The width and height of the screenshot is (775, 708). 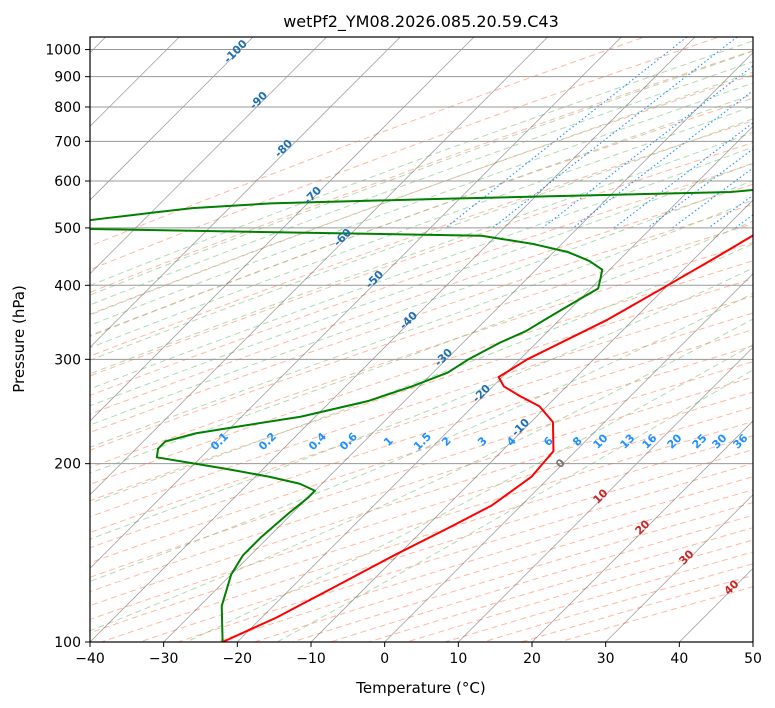 What do you see at coordinates (67, 643) in the screenshot?
I see `y-tick-label: 100` at bounding box center [67, 643].